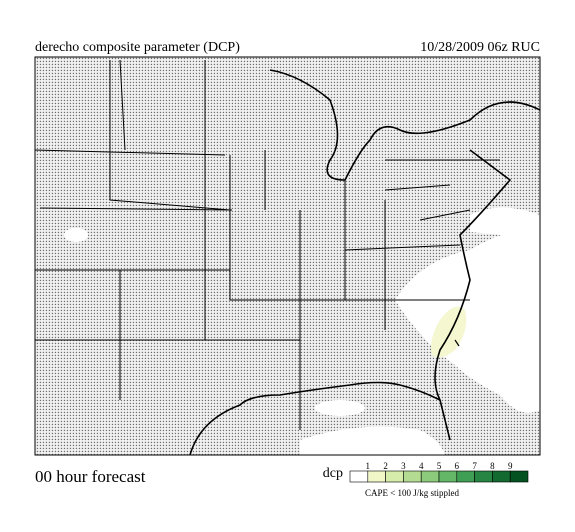  Describe the element at coordinates (385, 466) in the screenshot. I see `colorbar-tick: 2` at that location.